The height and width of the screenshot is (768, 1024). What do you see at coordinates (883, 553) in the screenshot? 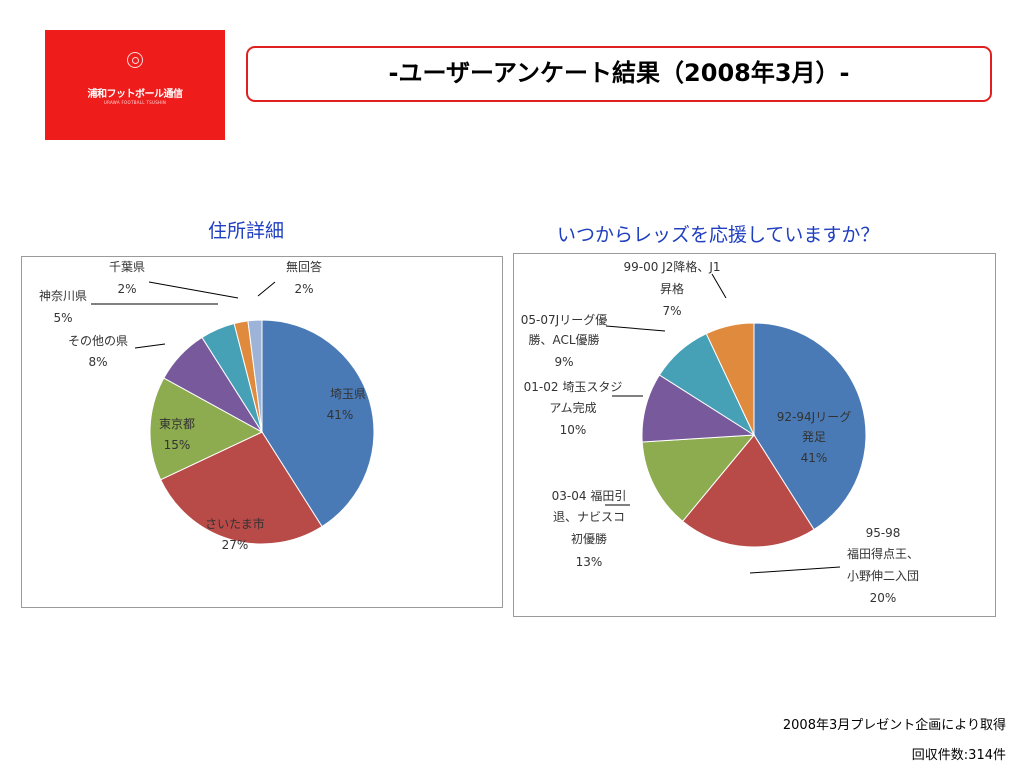
I see `chart2-slice-label-1: 福田得点王、` at bounding box center [883, 553].